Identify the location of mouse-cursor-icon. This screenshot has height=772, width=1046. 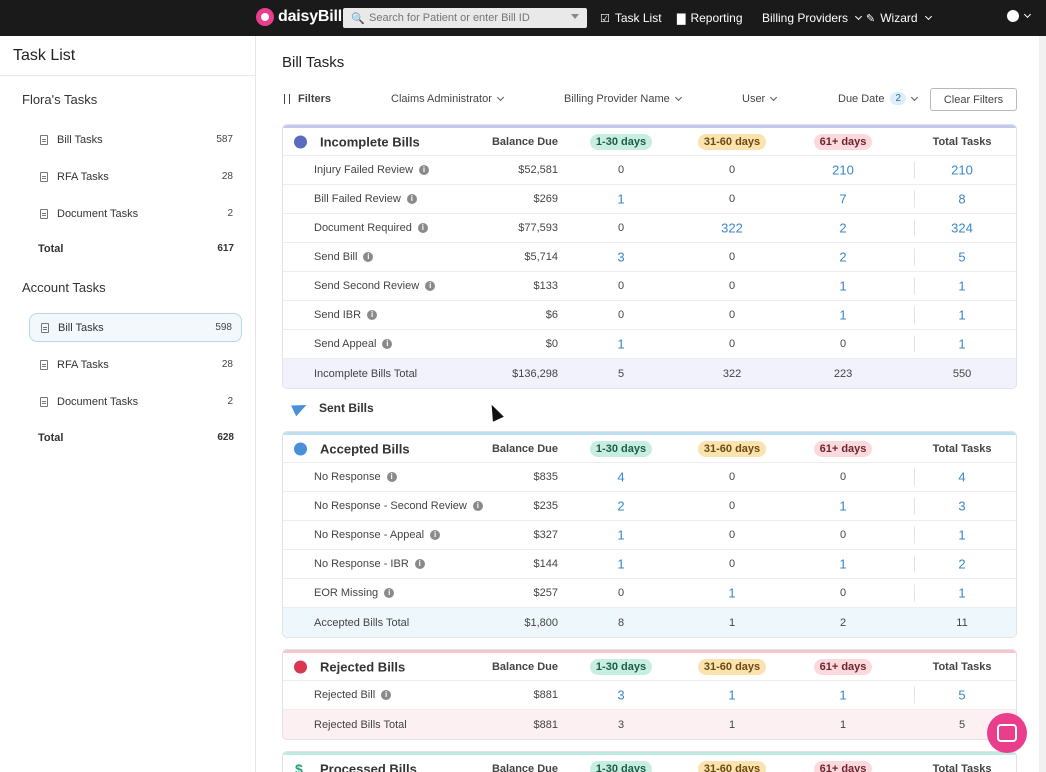
(495, 412).